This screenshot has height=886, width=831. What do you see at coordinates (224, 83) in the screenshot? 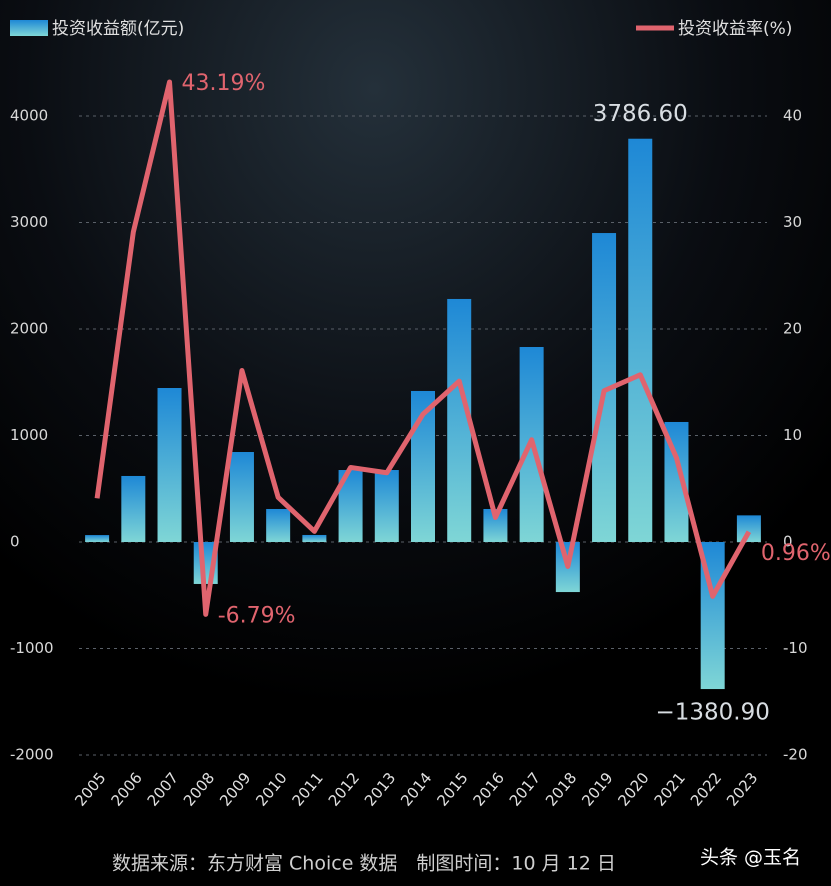
I see `line-value-label: 43.19%` at bounding box center [224, 83].